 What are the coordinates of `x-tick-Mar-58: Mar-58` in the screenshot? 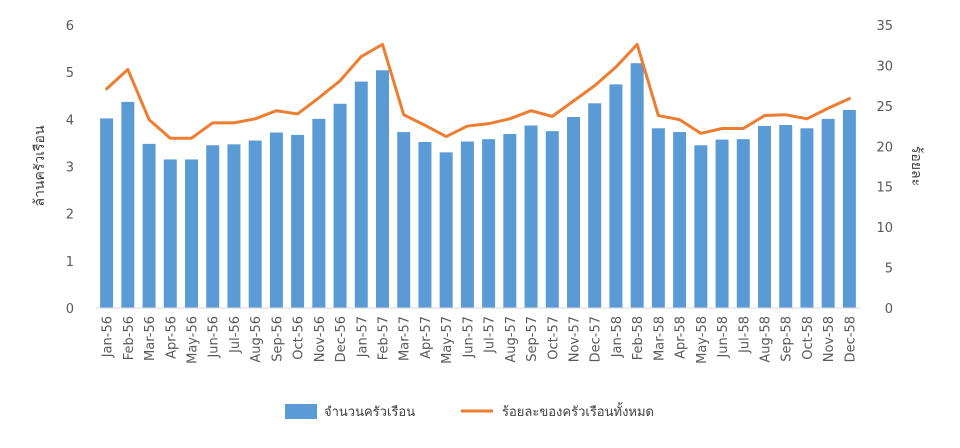 It's located at (659, 338).